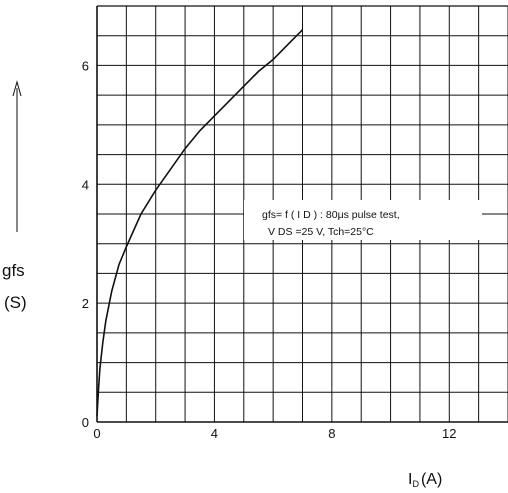 The width and height of the screenshot is (508, 493). What do you see at coordinates (331, 433) in the screenshot?
I see `x-tick-label: 8` at bounding box center [331, 433].